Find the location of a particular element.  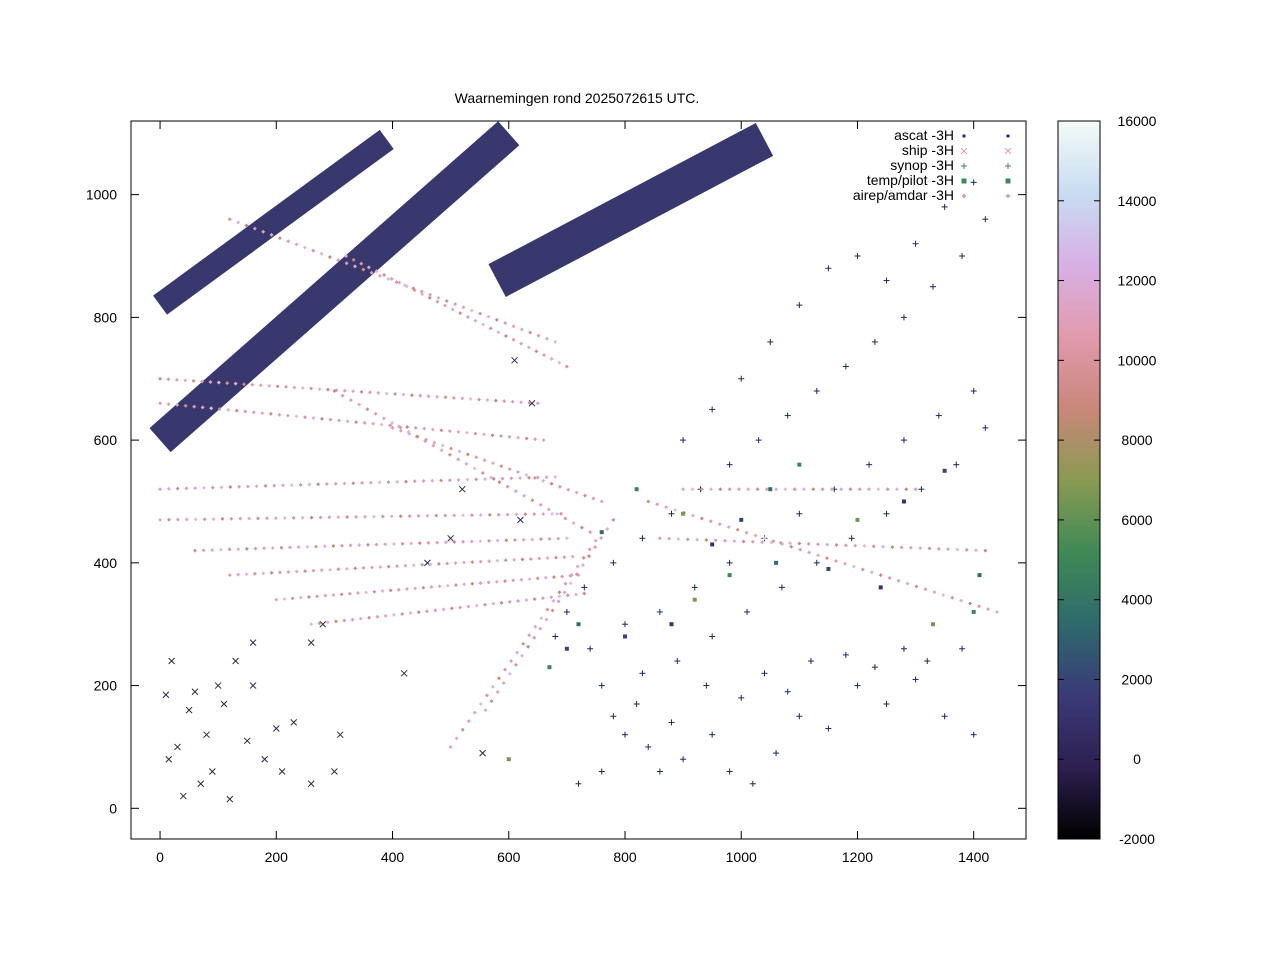

x-tick-label: 600 is located at coordinates (509, 857).